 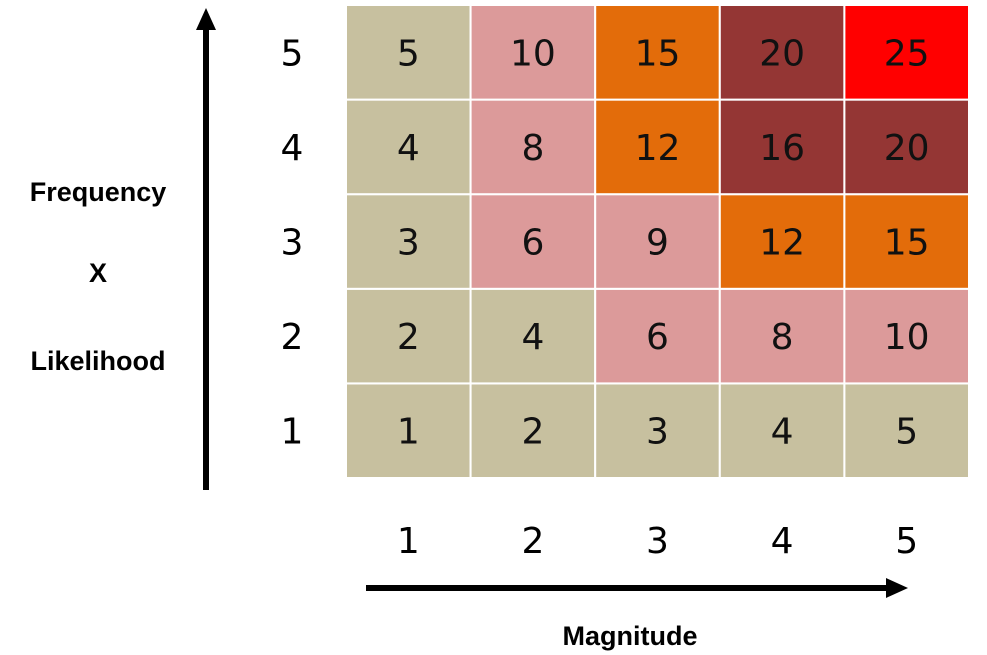 I want to click on x-tick-label: 5, so click(x=906, y=541).